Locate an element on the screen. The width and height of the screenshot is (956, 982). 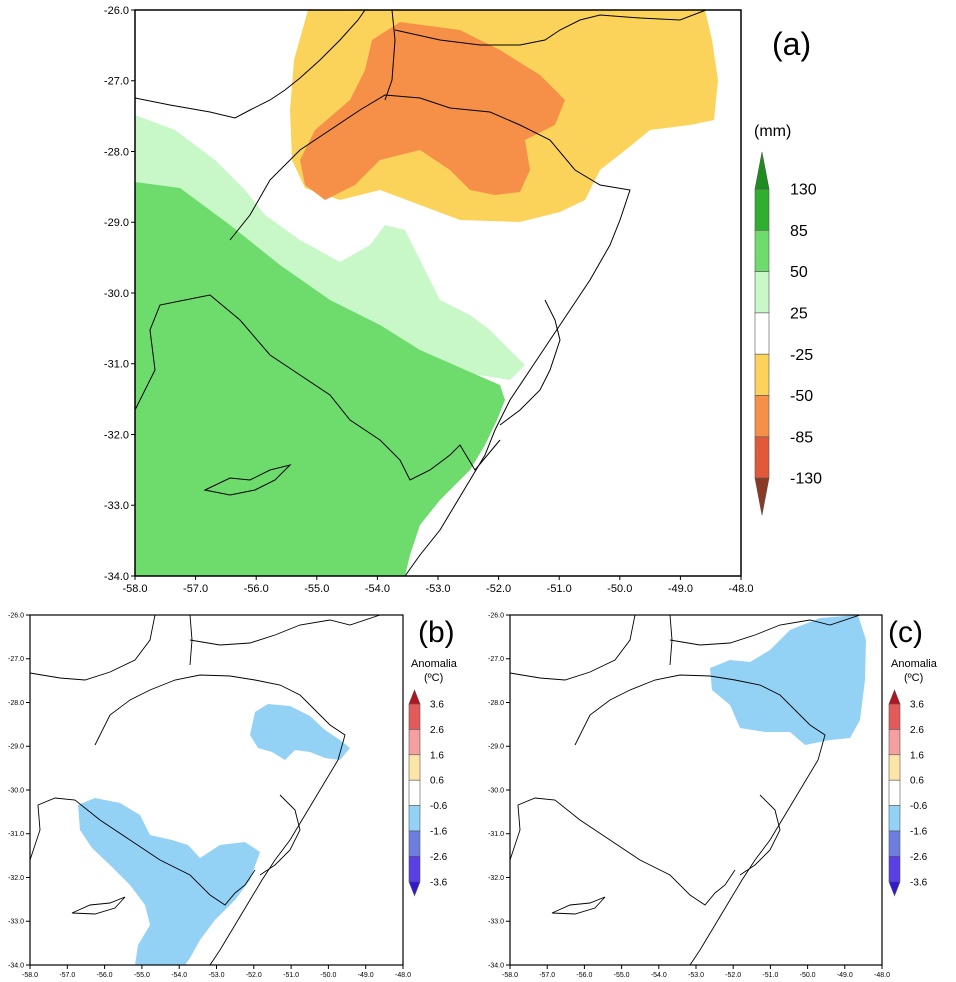
map-b-fill is located at coordinates (216, 790).